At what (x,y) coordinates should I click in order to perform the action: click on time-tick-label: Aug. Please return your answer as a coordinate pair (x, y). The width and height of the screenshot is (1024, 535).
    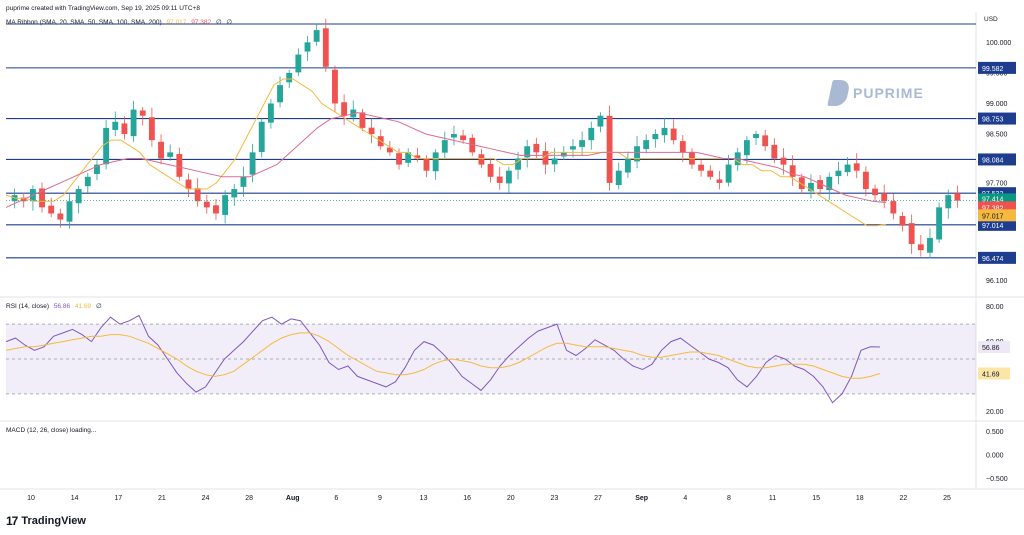
    Looking at the image, I should click on (293, 498).